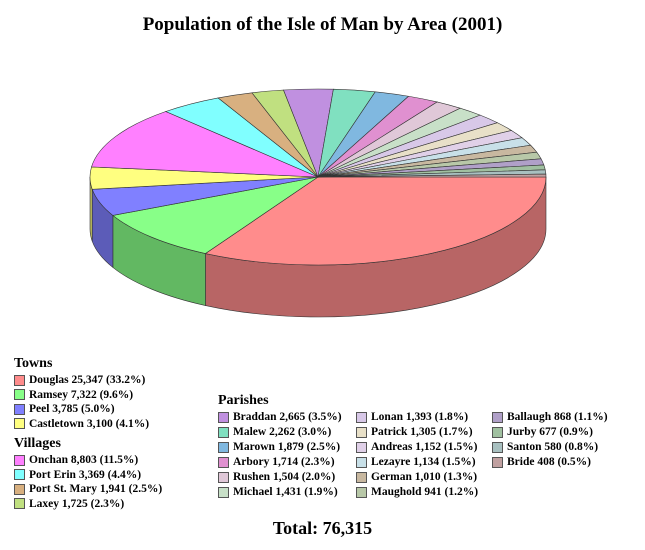 This screenshot has height=550, width=645. I want to click on legend-label: Laxey 1,725 (2.3%), so click(77, 503).